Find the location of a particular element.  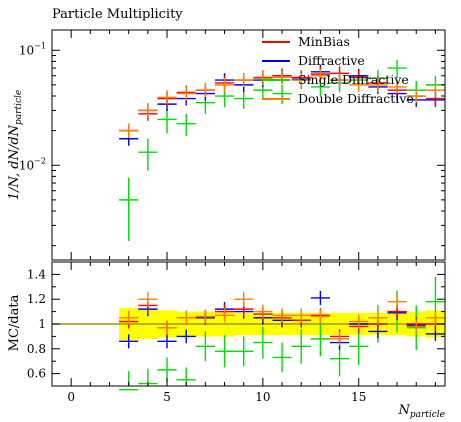

main-y-tick-label-exp: −2 is located at coordinates (40, 160).